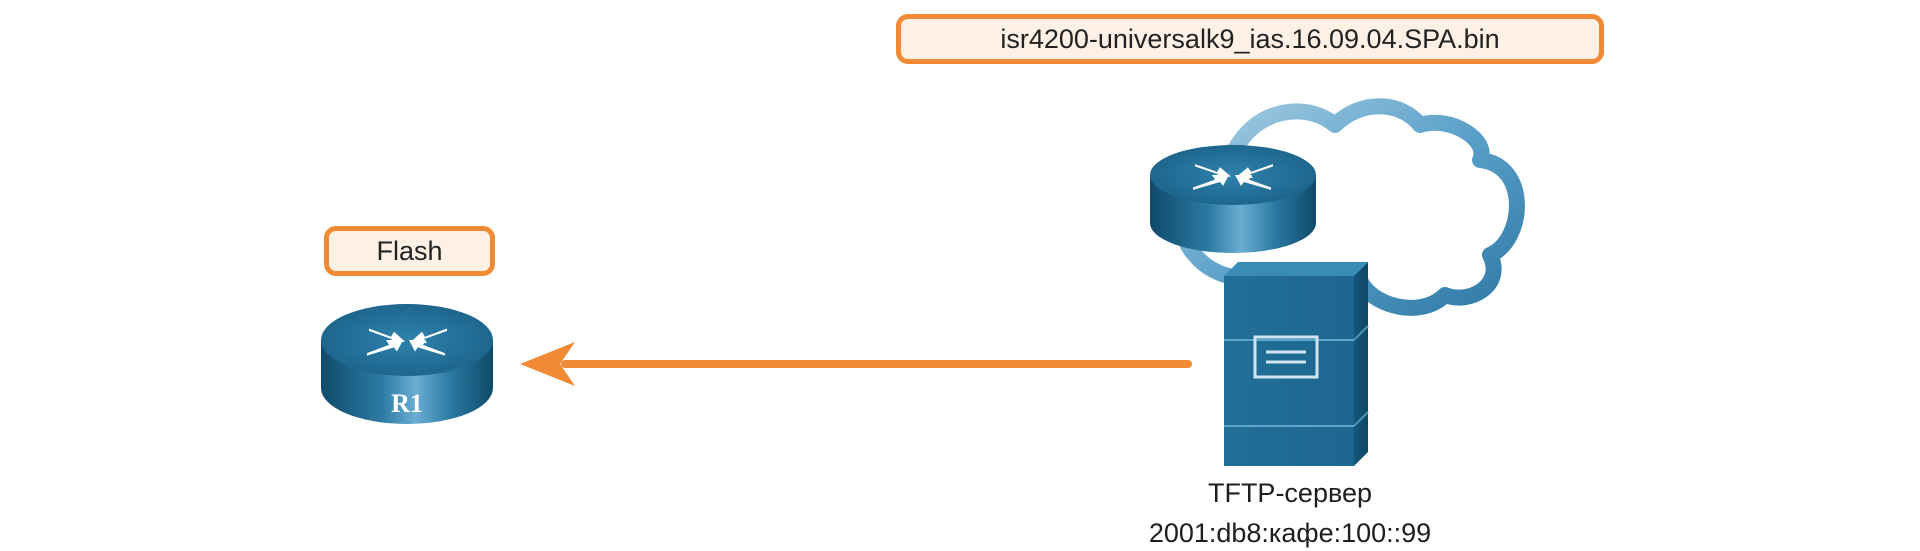  I want to click on router-name: R1, so click(407, 403).